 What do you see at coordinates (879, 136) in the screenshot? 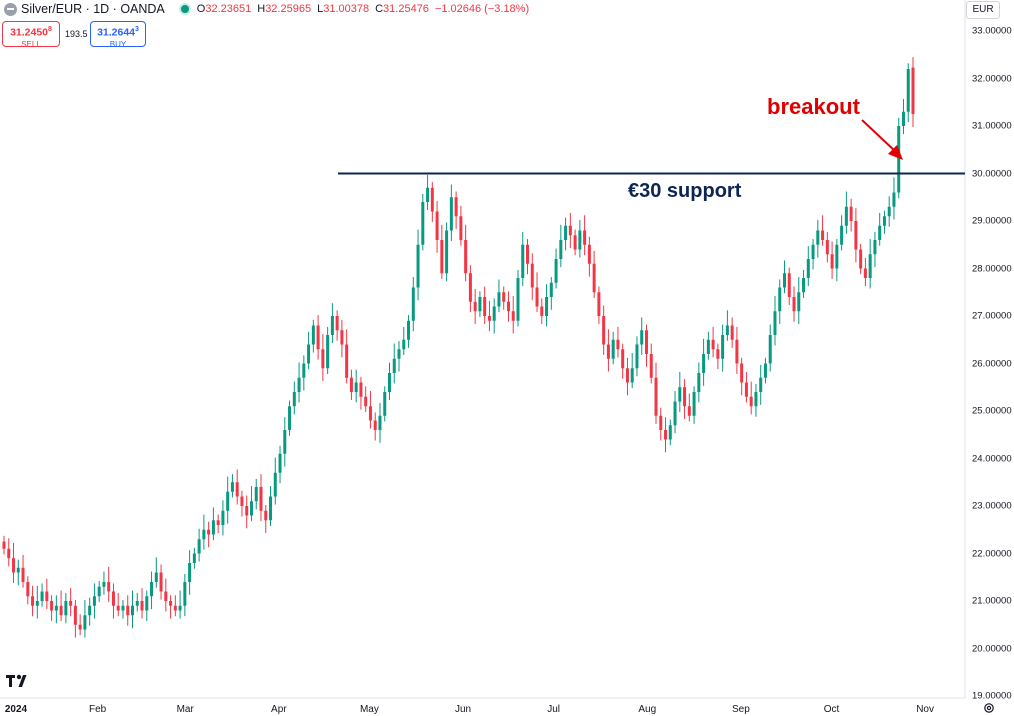
I see `breakout-arrow-shaft` at bounding box center [879, 136].